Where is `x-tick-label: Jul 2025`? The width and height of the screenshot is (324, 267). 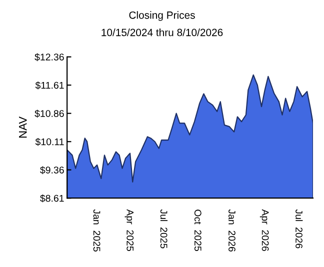 x-tick-label: Jul 2025 is located at coordinates (164, 228).